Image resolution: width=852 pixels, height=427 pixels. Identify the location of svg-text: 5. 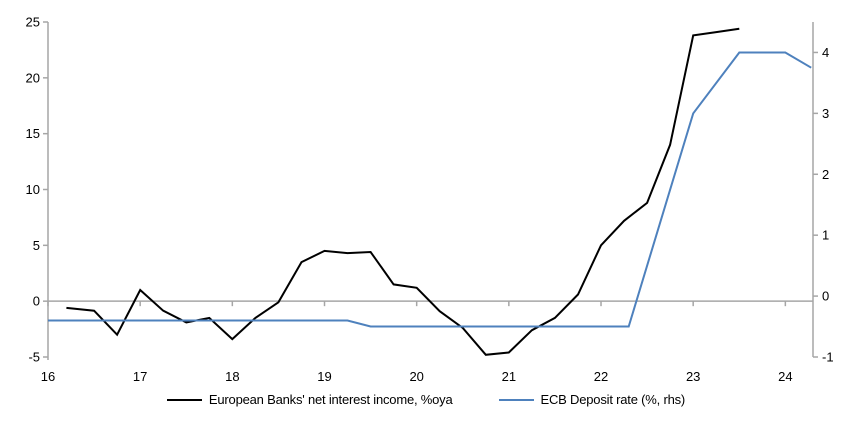
(36, 245).